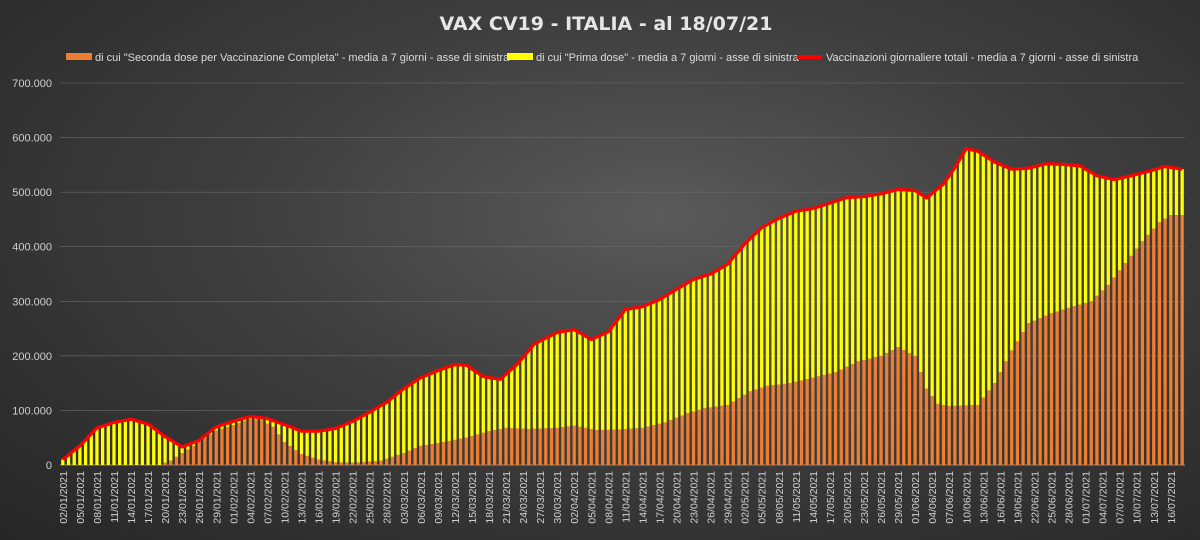 This screenshot has height=540, width=1200. I want to click on x-tick-label: 16/02/2021, so click(320, 497).